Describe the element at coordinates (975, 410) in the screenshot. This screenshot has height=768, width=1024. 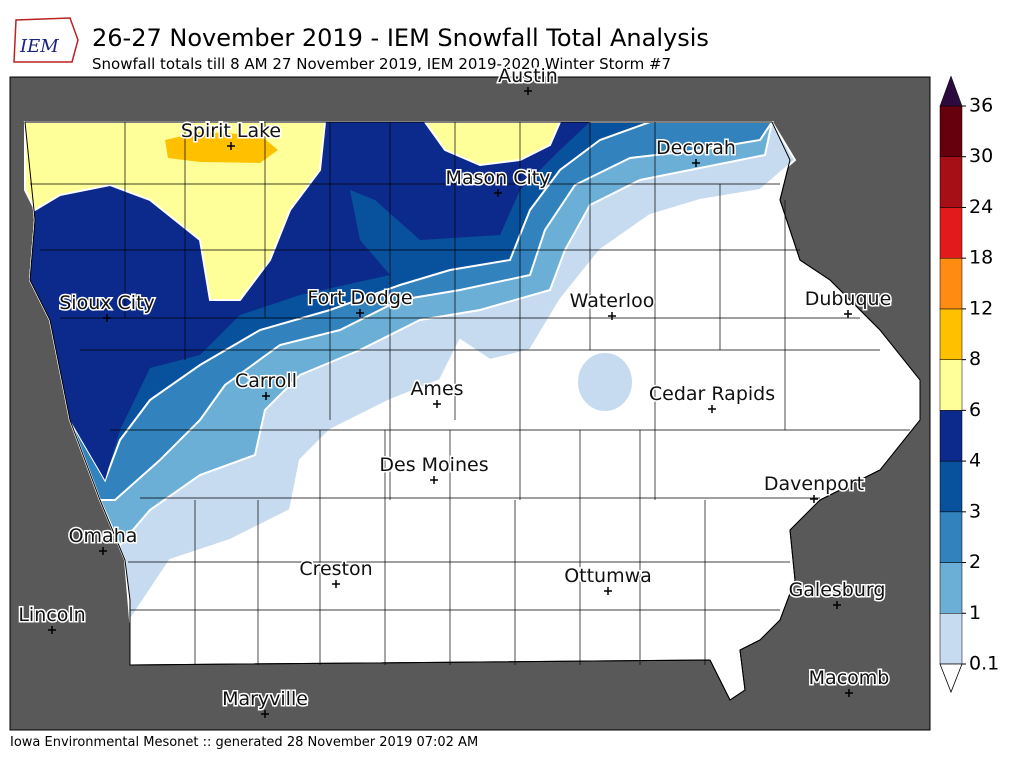
I see `colorbar-label: 6` at that location.